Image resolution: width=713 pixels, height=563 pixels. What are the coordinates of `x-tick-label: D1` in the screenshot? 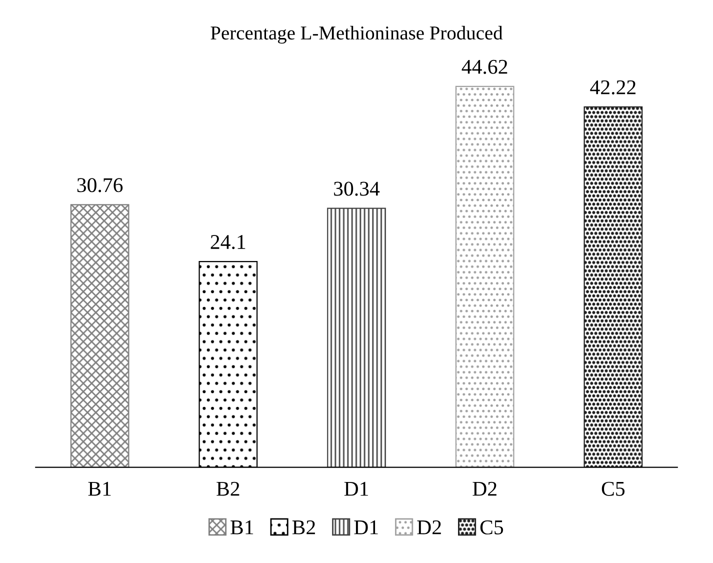 It's located at (356, 489).